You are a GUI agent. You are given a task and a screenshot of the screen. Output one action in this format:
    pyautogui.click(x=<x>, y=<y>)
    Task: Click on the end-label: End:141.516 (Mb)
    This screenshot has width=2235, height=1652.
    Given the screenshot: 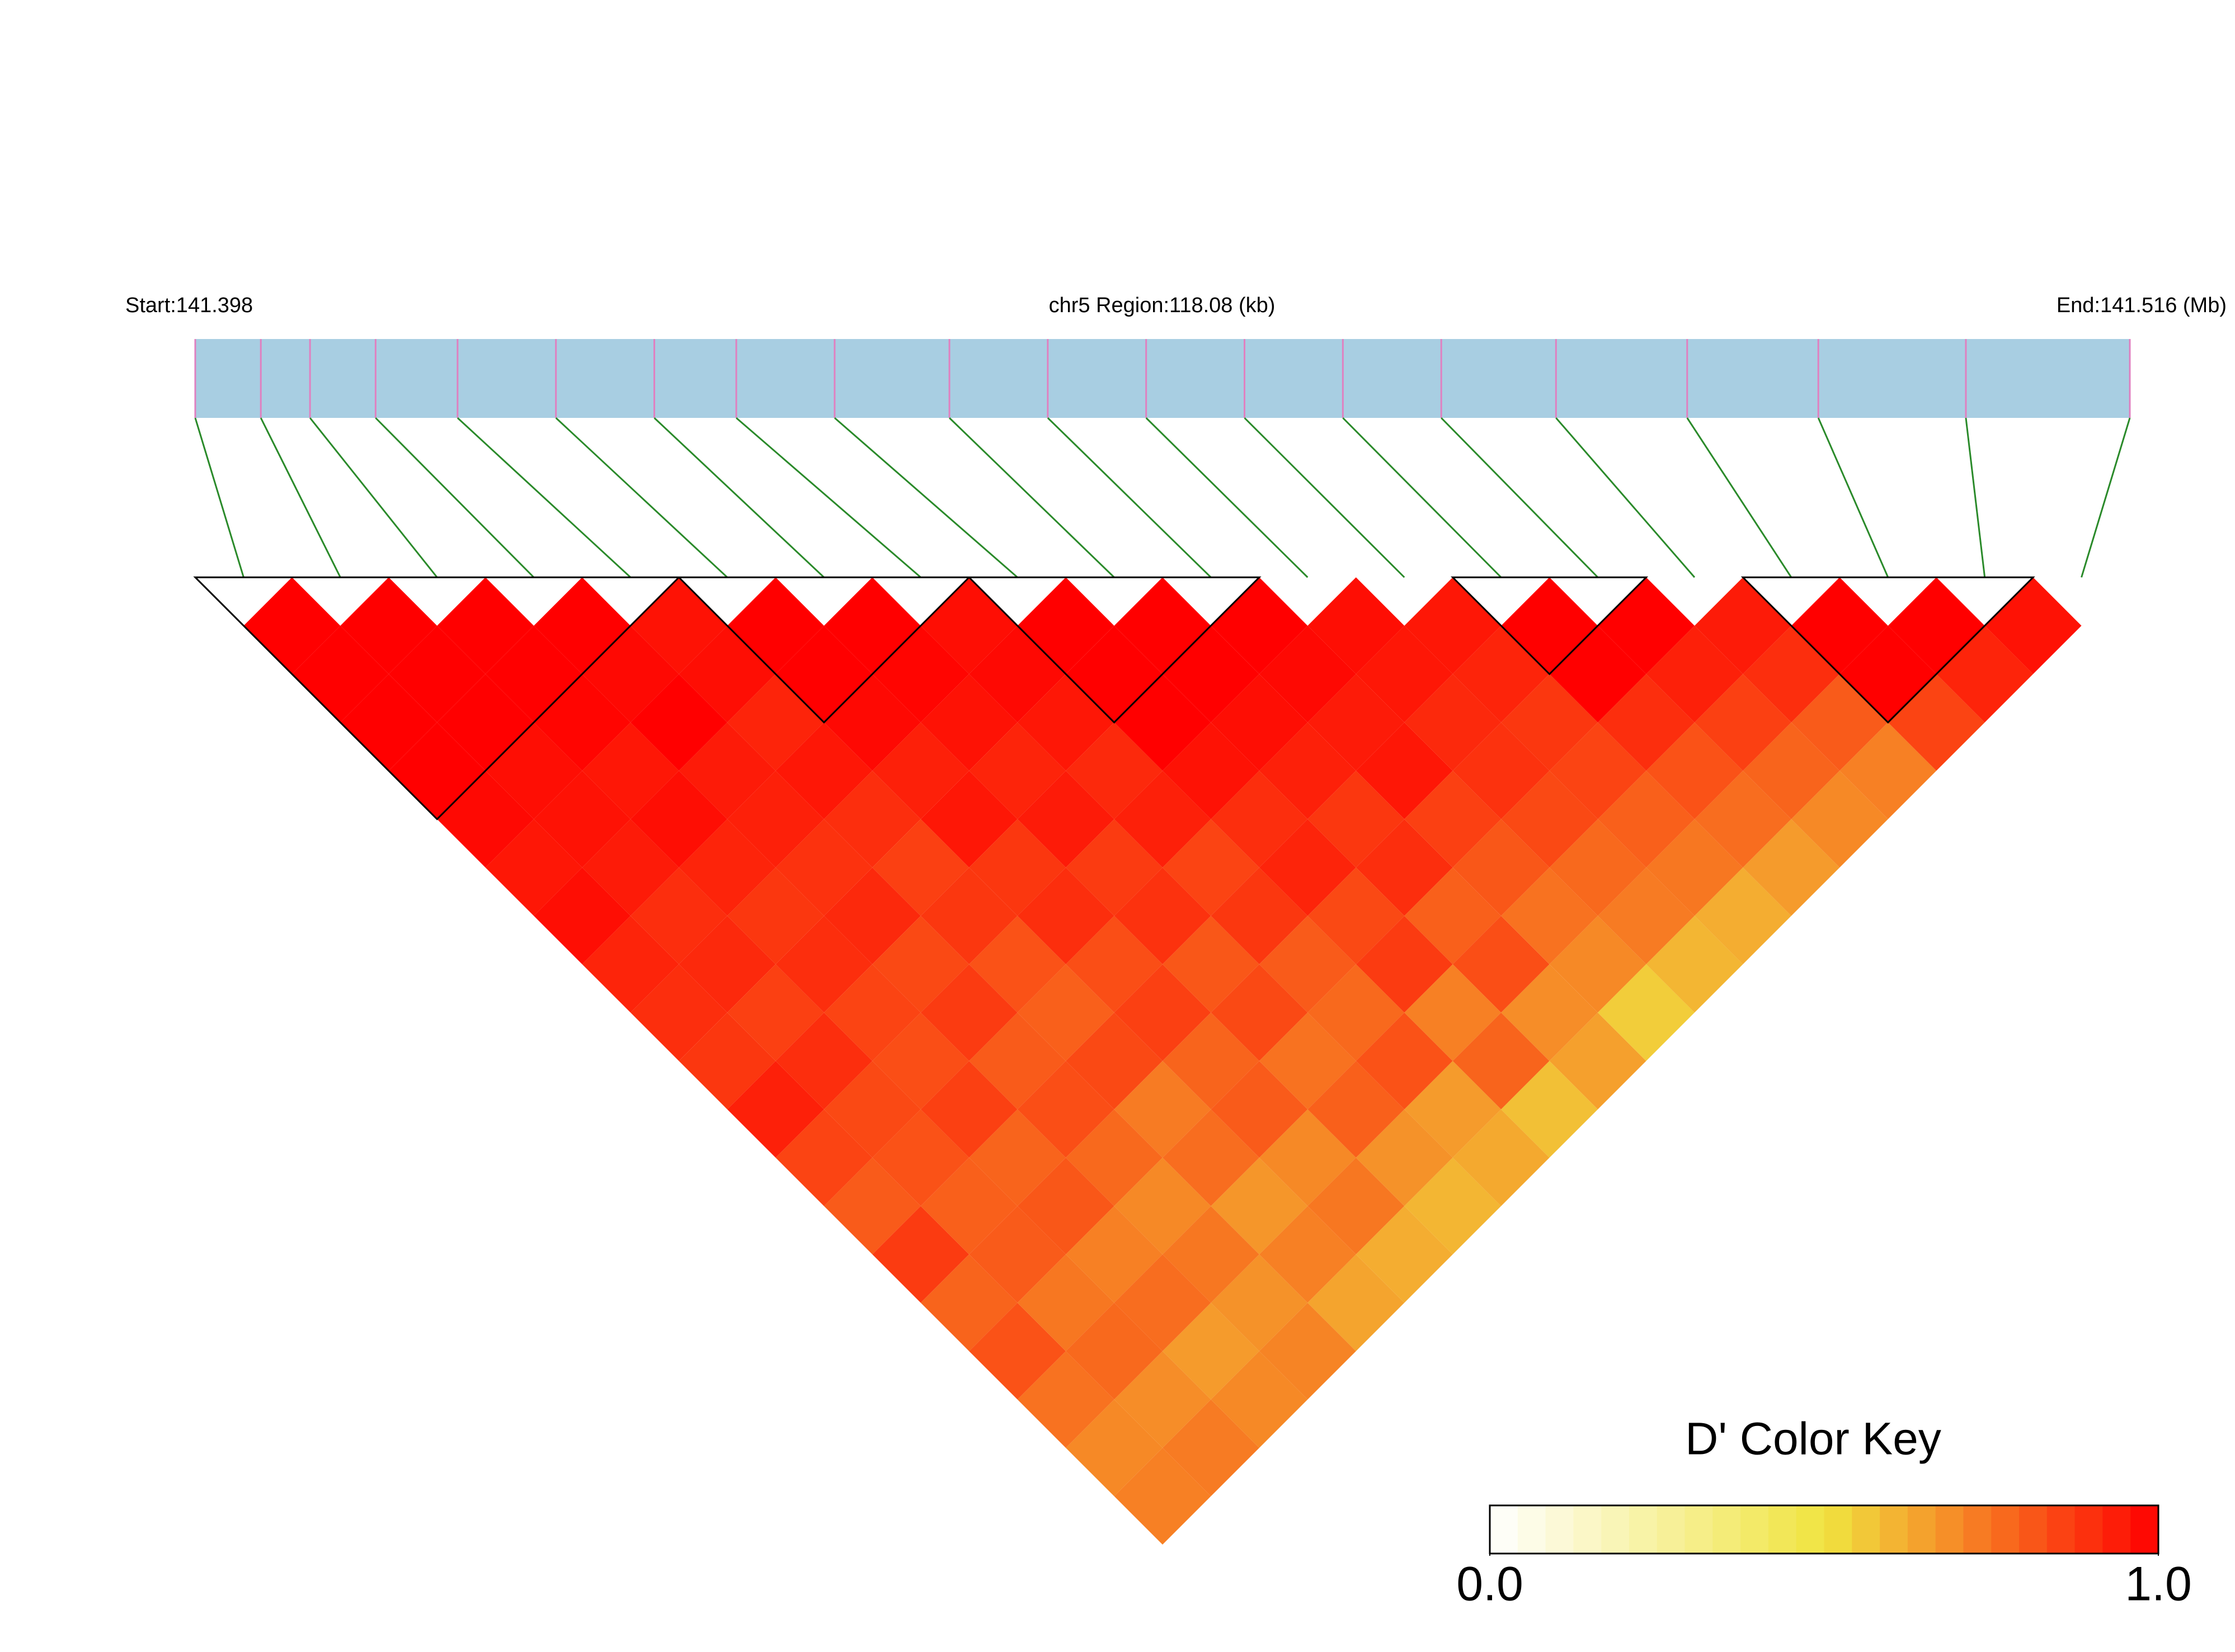 What is the action you would take?
    pyautogui.click(x=2142, y=306)
    